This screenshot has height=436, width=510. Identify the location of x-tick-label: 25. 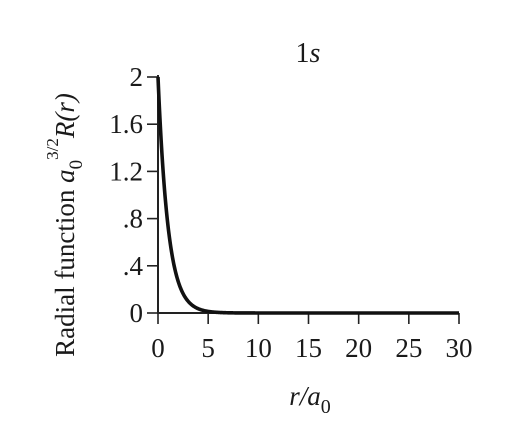
(408, 348).